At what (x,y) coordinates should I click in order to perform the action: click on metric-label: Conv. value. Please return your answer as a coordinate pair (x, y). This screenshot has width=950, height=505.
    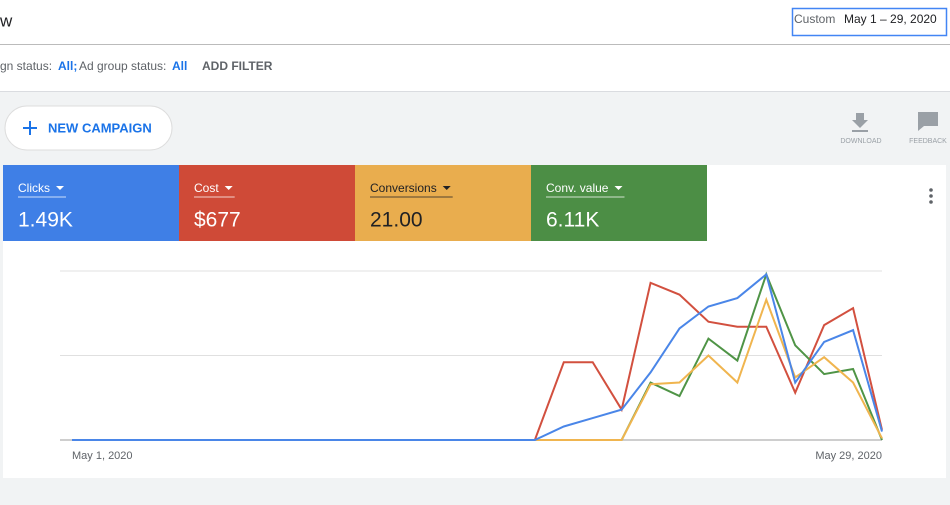
    Looking at the image, I should click on (577, 188).